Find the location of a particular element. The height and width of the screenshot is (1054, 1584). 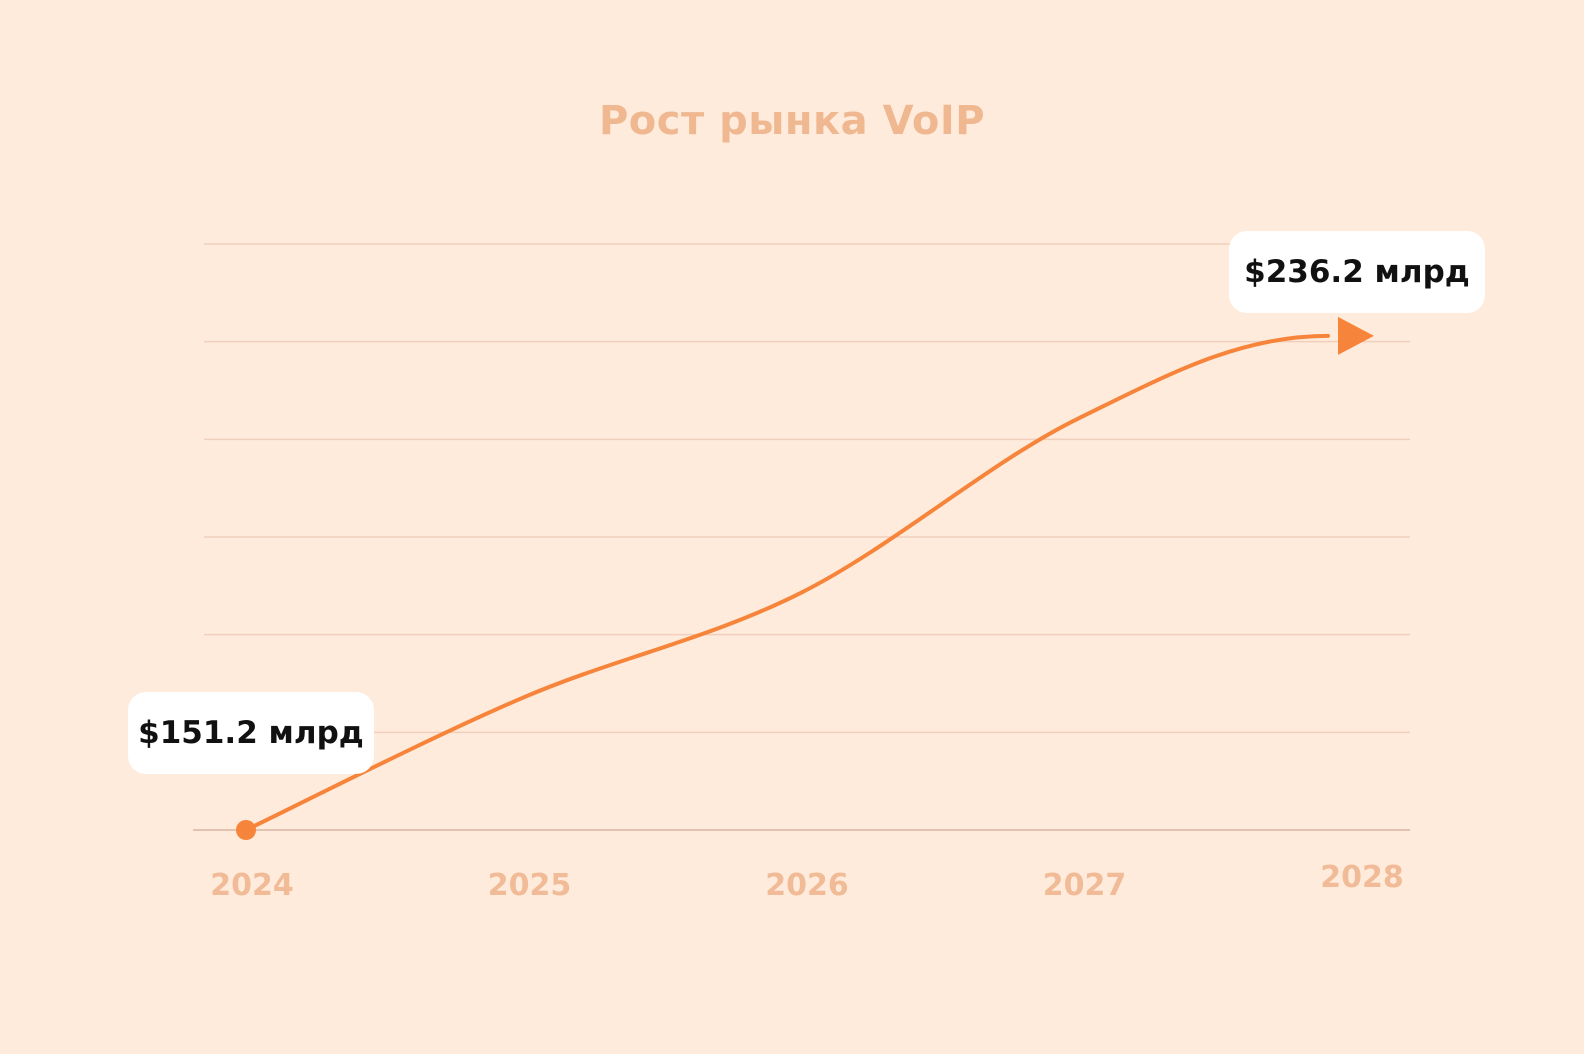

end-value-label: $236.2 млрд is located at coordinates (1357, 272).